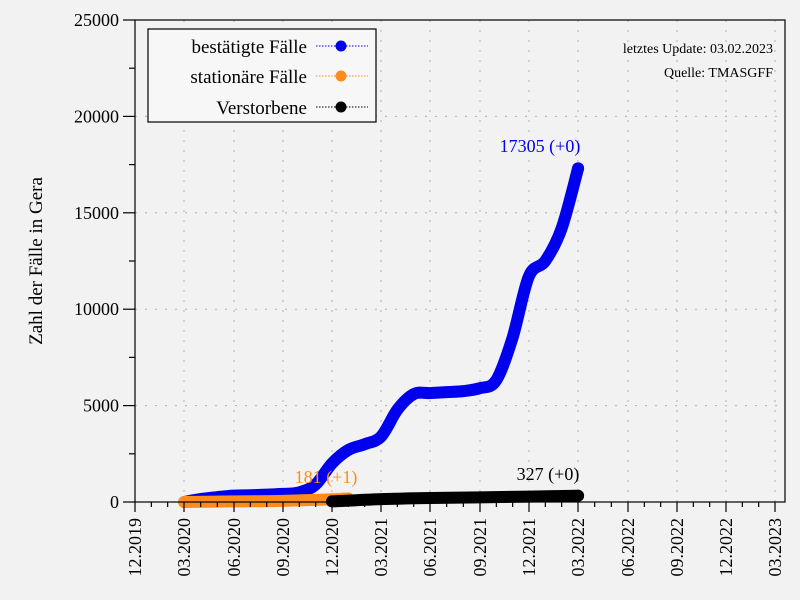 This screenshot has height=600, width=800. I want to click on legend-marker-confirmed, so click(341, 46).